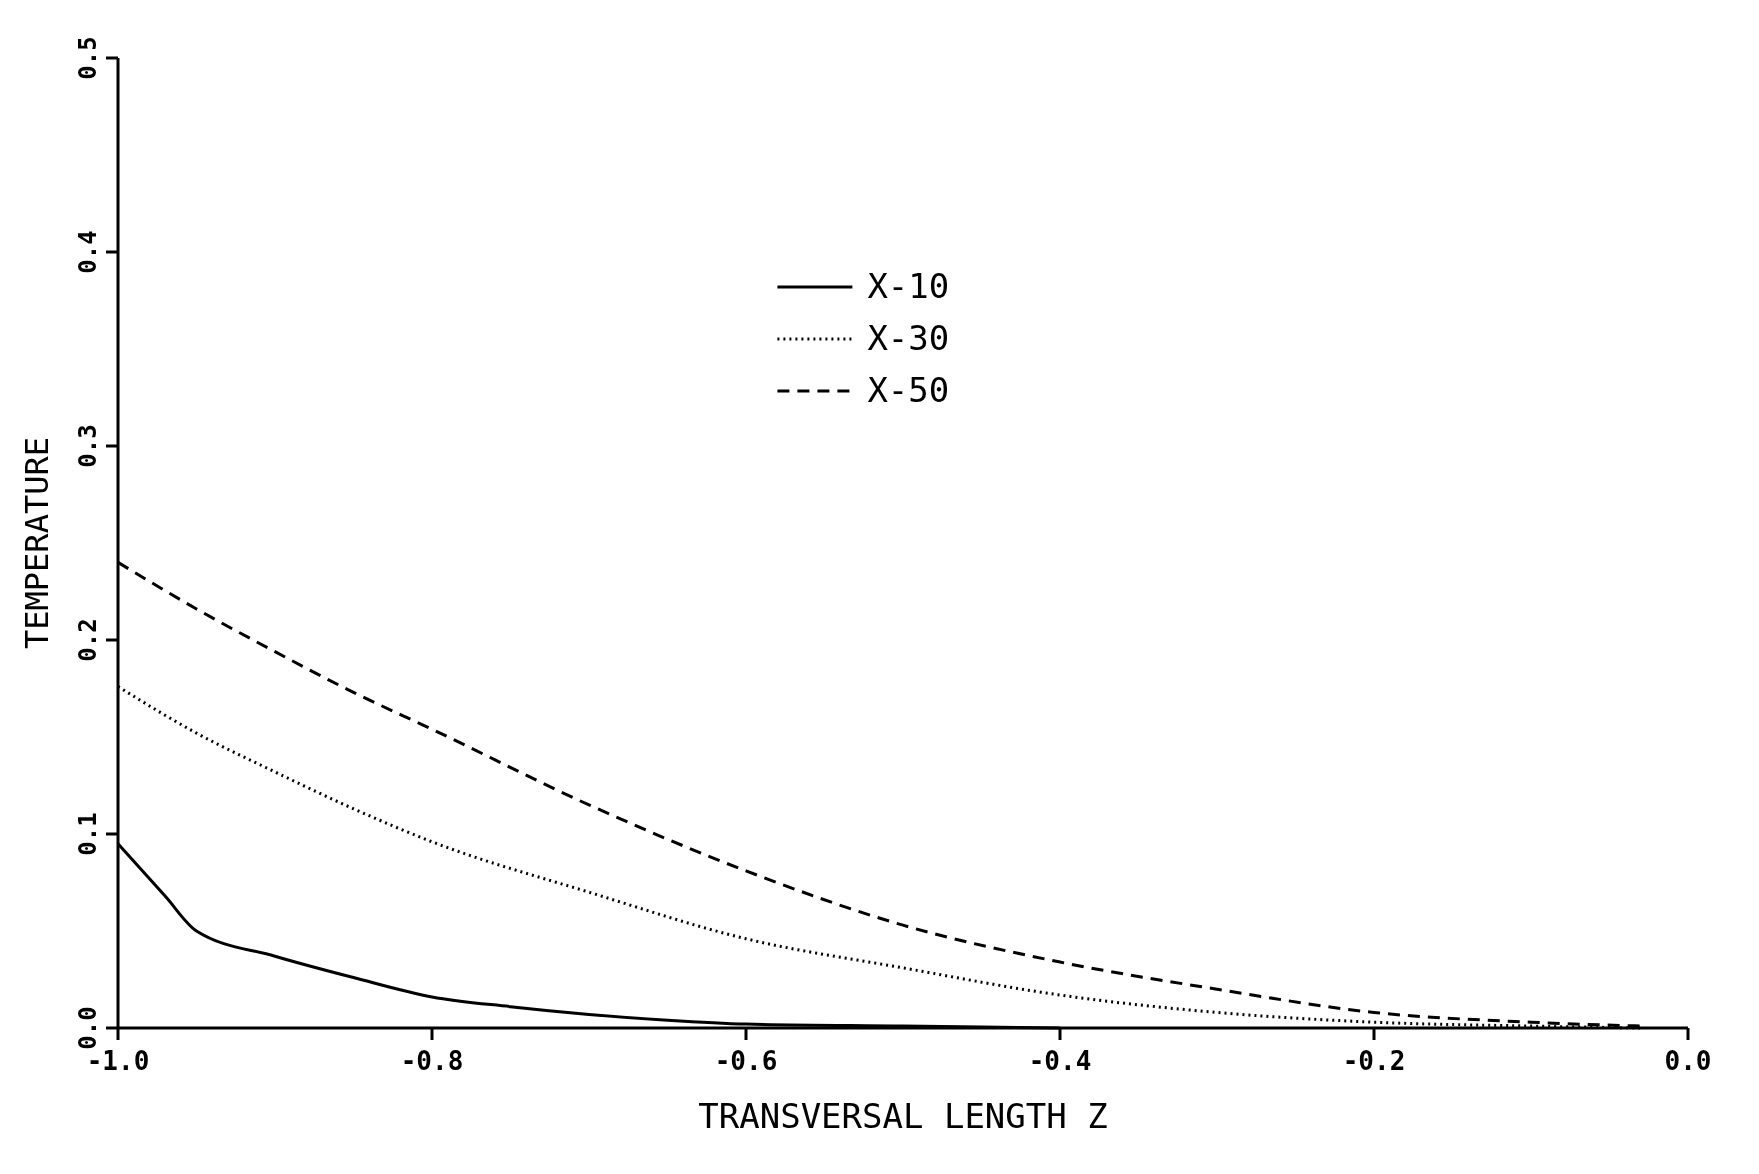 This screenshot has height=1174, width=1759. Describe the element at coordinates (903, 1116) in the screenshot. I see `x-axis-title: TRANSVERSAL LENGTH Z` at that location.